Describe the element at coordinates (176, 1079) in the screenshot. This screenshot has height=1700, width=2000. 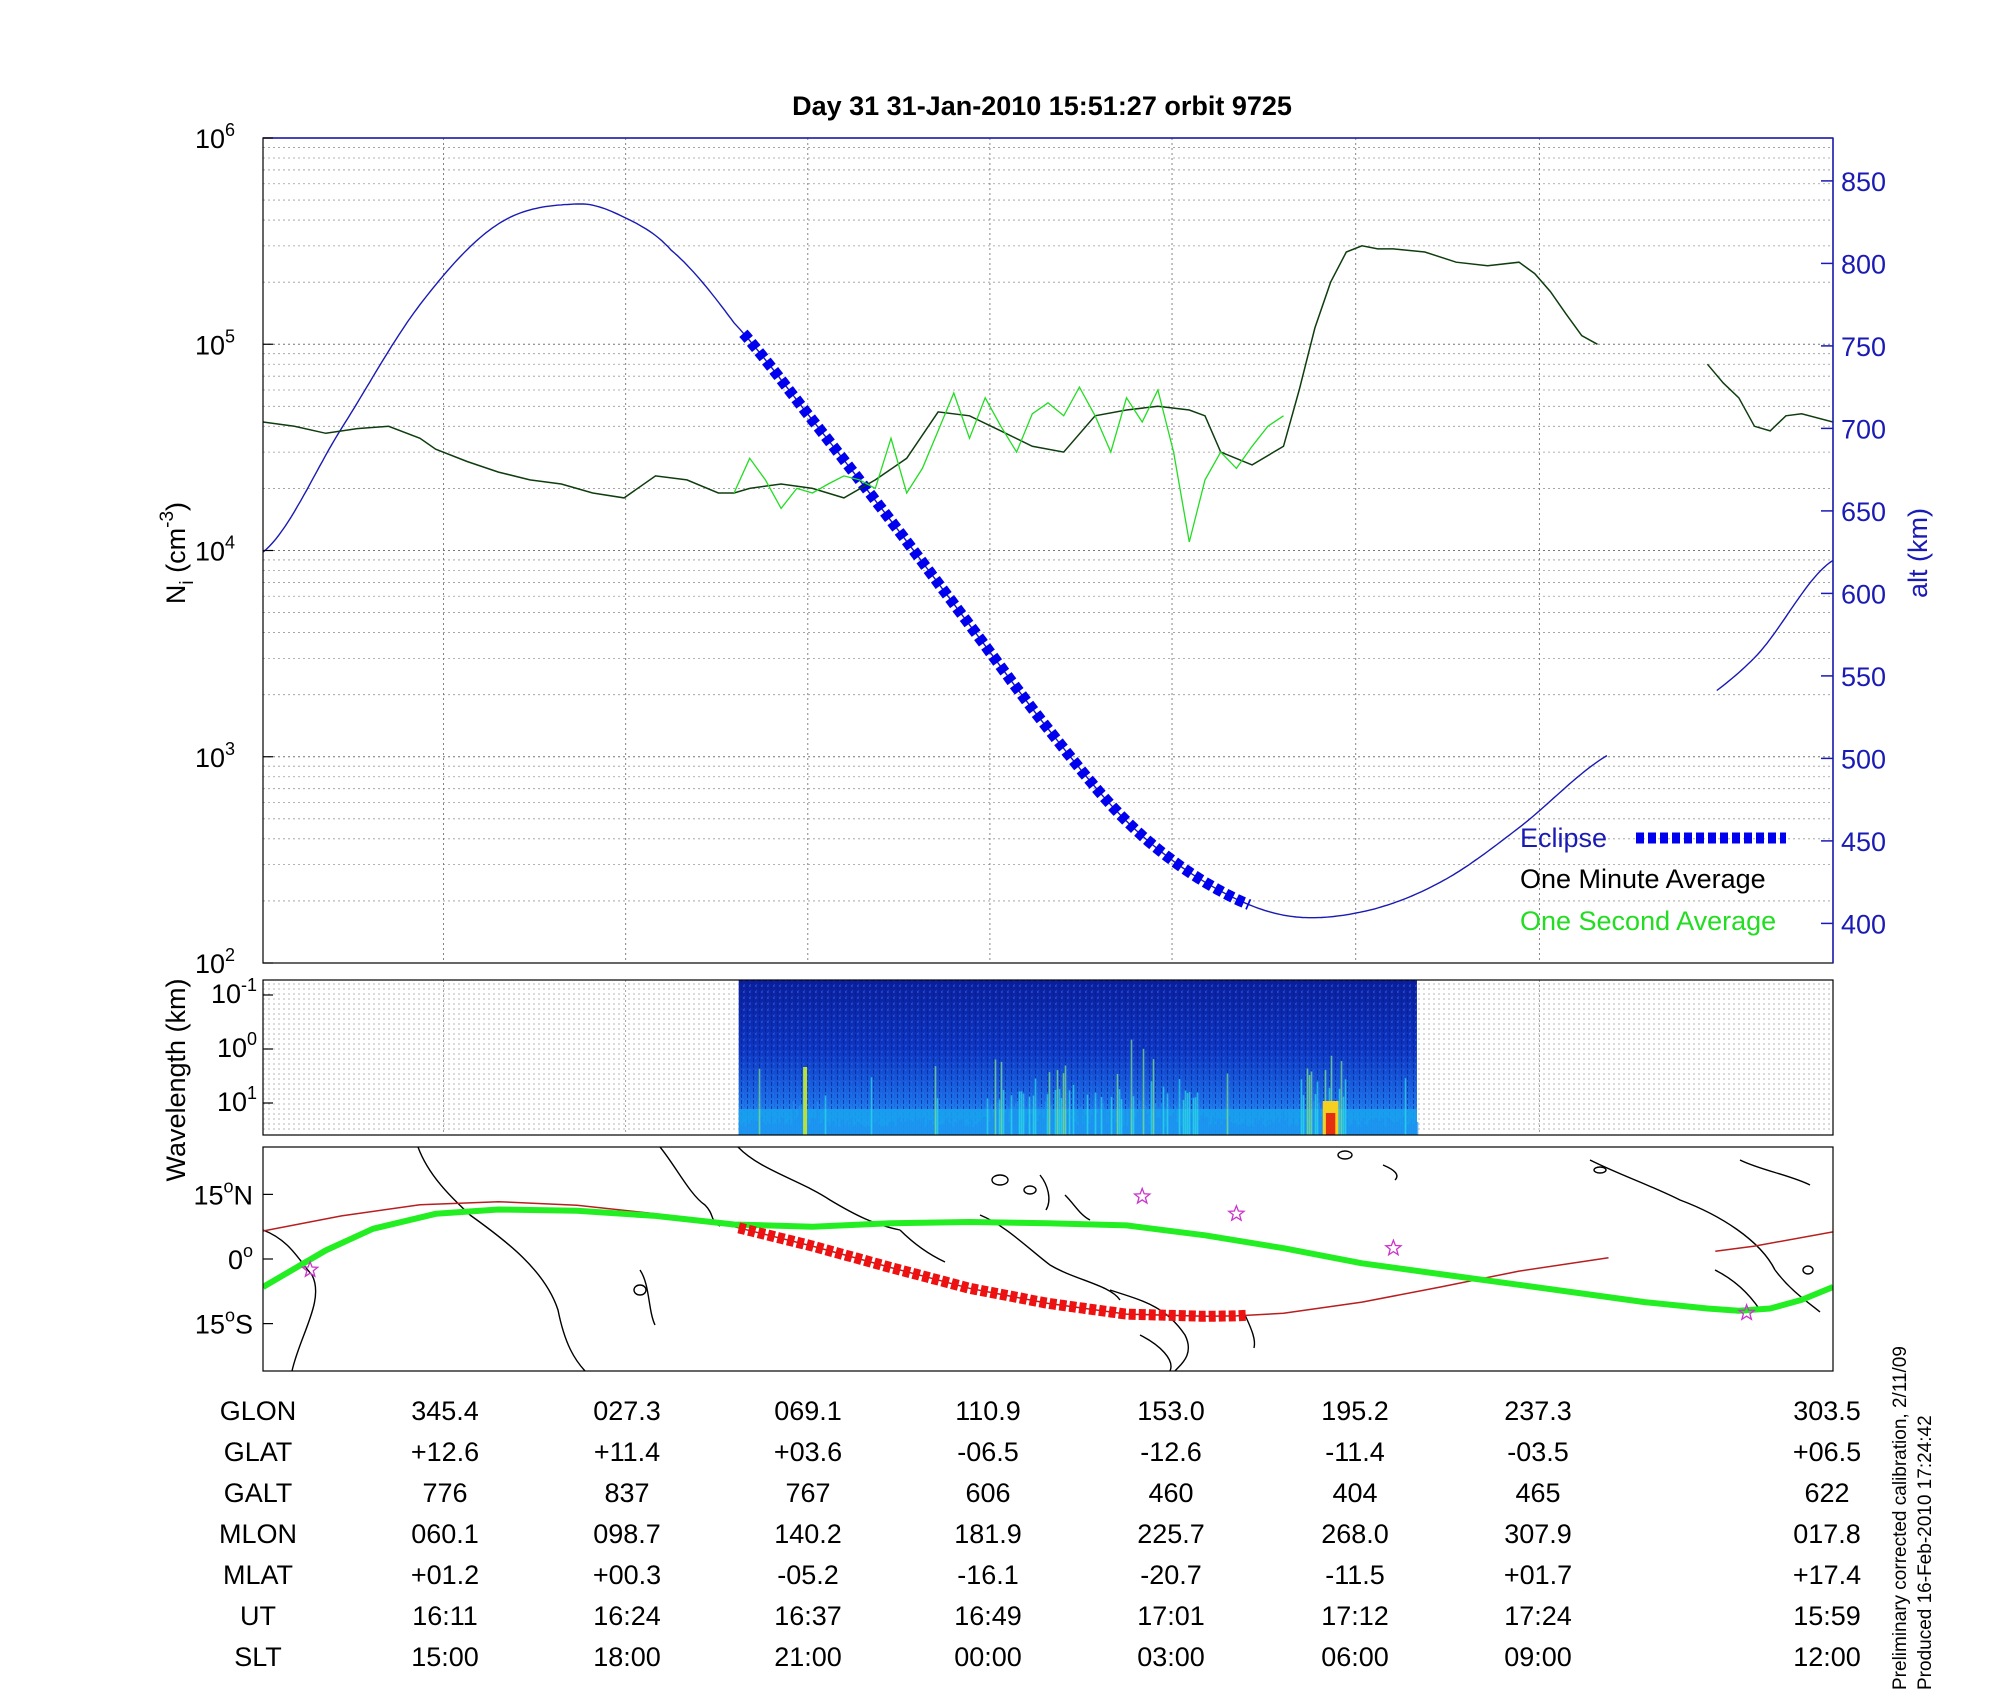
I see `spectrogram-axis-label: Wavelength (km)` at that location.